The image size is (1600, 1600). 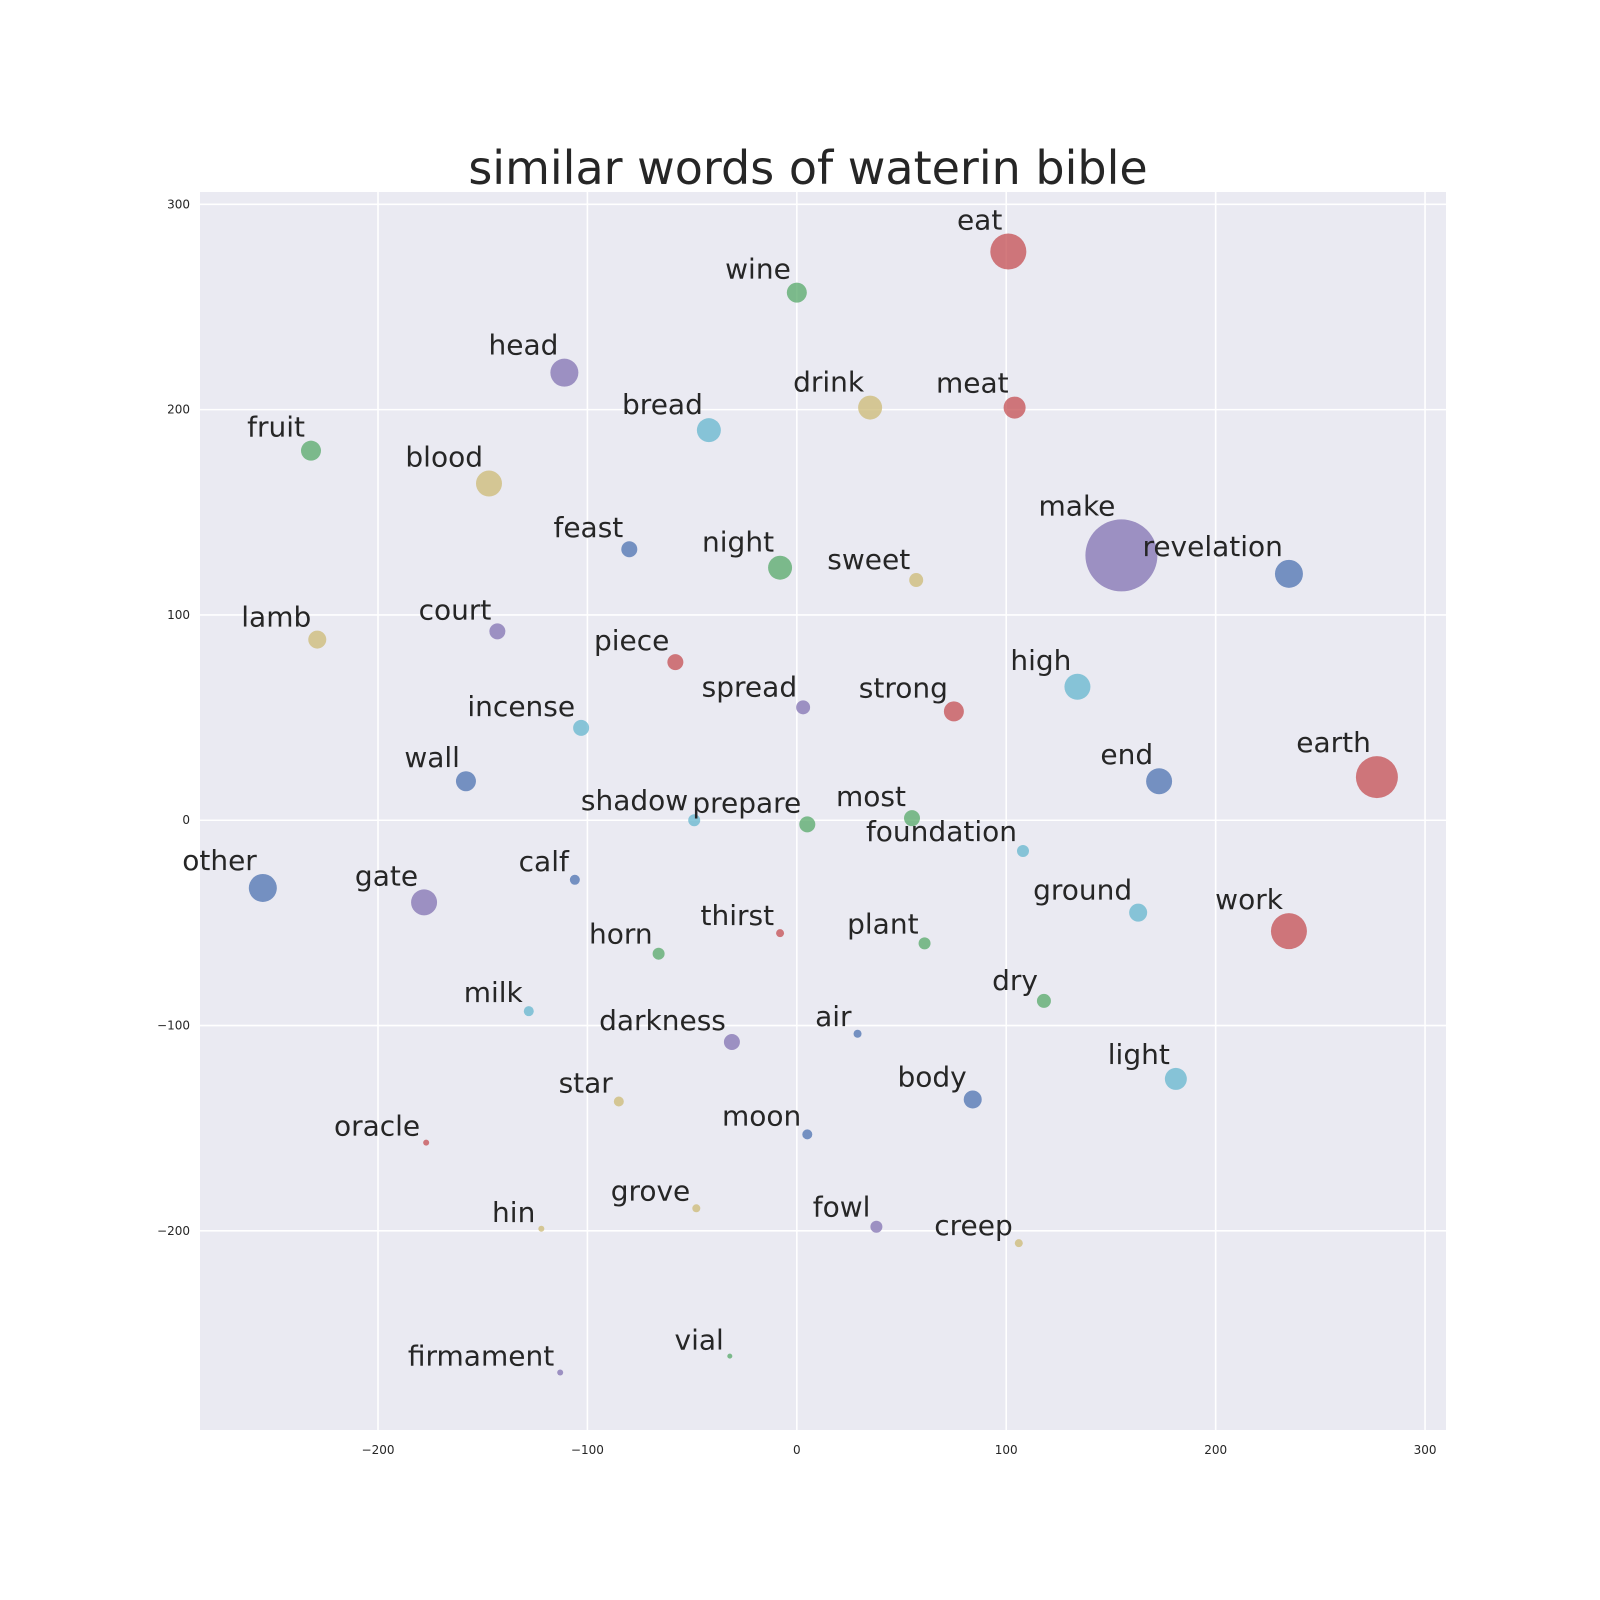 What do you see at coordinates (694, 820) in the screenshot?
I see `point-shadow` at bounding box center [694, 820].